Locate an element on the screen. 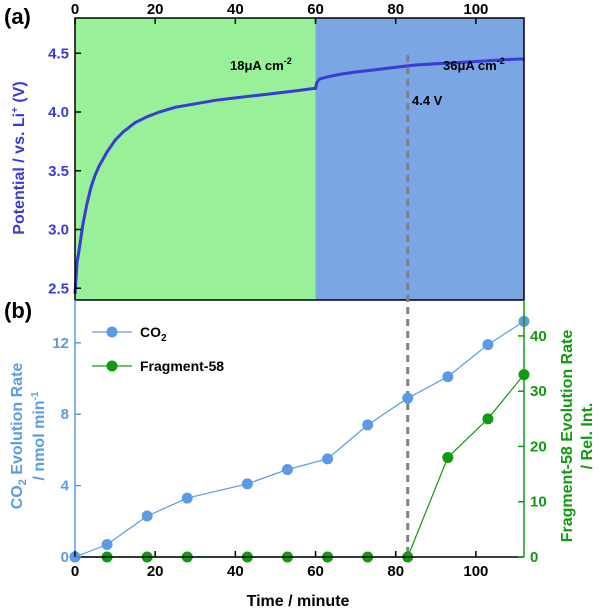 Image resolution: width=600 pixels, height=613 pixels. panel-a-x-tick-label: 80 is located at coordinates (395, 9).